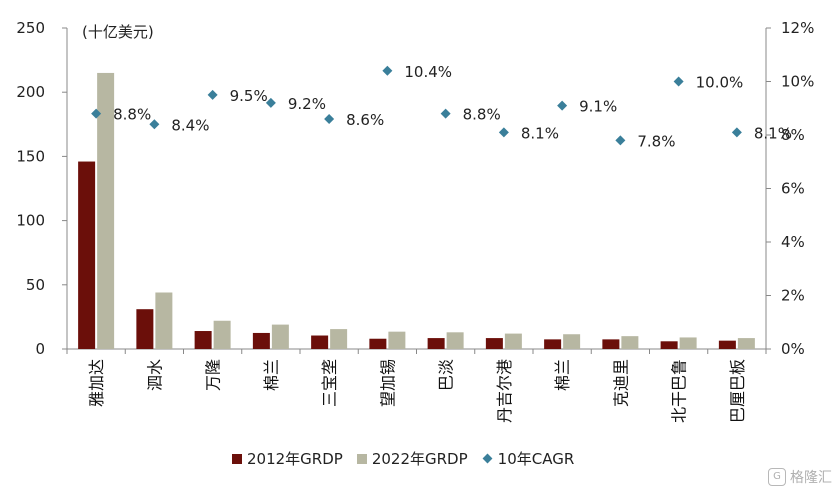 This screenshot has width=840, height=493. I want to click on right-tick-label: 4%, so click(793, 242).